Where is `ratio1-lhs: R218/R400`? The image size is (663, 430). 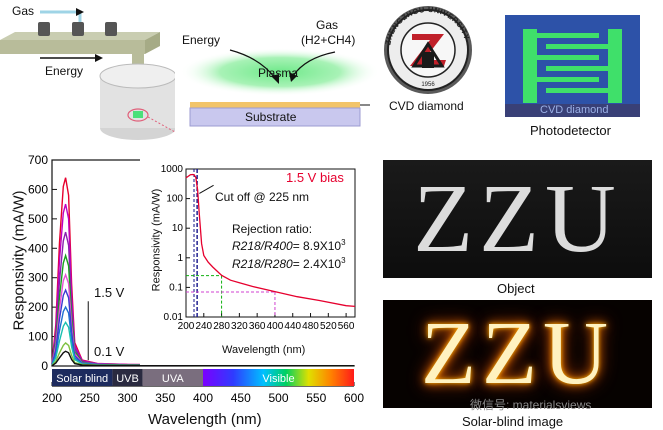
ratio1-lhs: R218/R400 is located at coordinates (262, 246).